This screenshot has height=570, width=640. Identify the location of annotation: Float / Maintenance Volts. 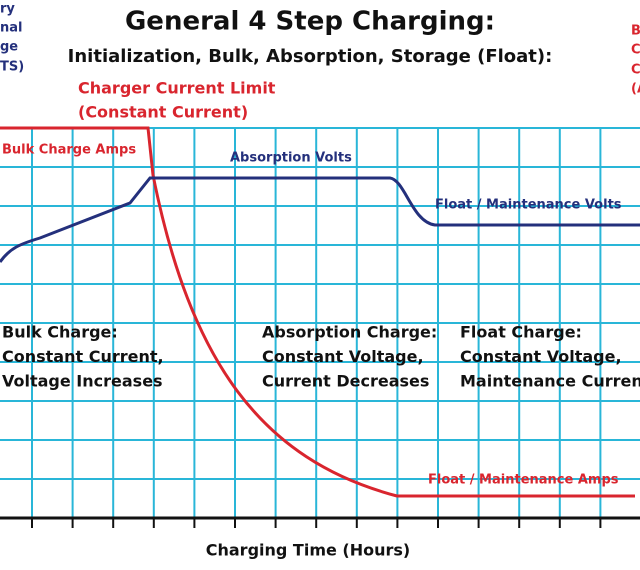
(528, 205).